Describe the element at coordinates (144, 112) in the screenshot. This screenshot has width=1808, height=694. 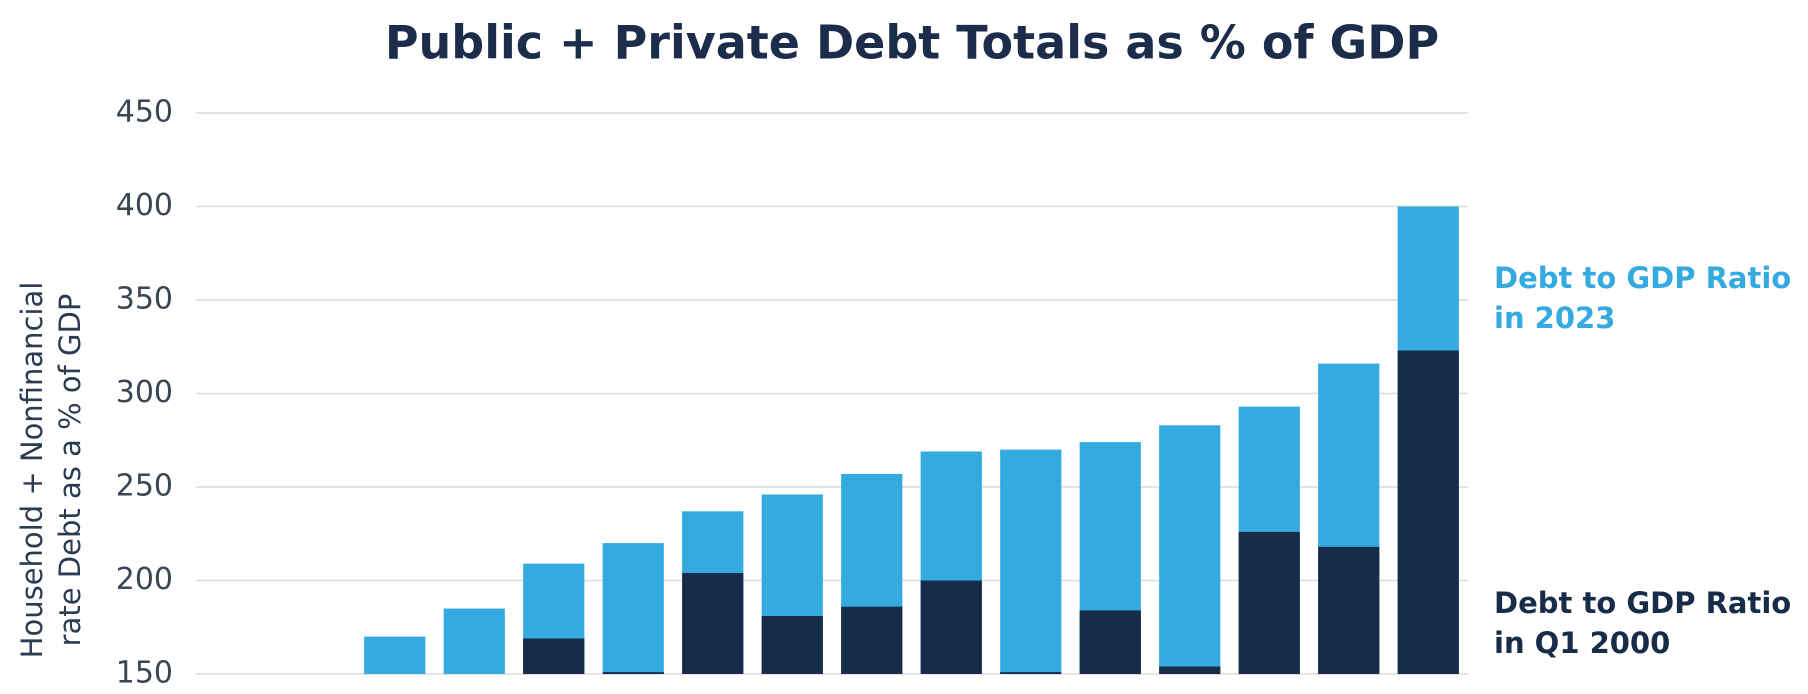
I see `y-tick-label: 450` at that location.